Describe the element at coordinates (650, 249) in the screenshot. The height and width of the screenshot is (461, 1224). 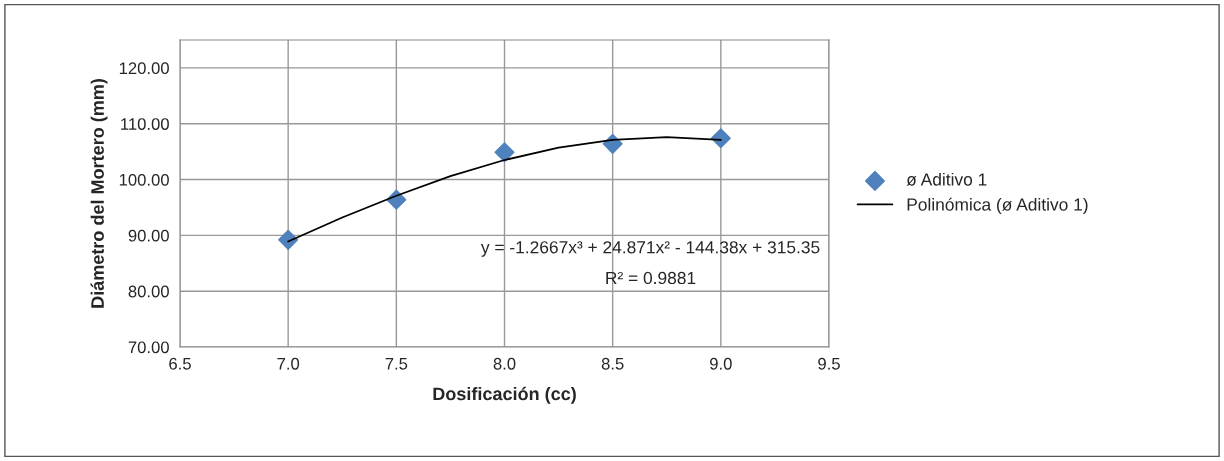
I see `annotation: y = -1.2667x³ + 24.871x² - 144.38x + 315.35` at that location.